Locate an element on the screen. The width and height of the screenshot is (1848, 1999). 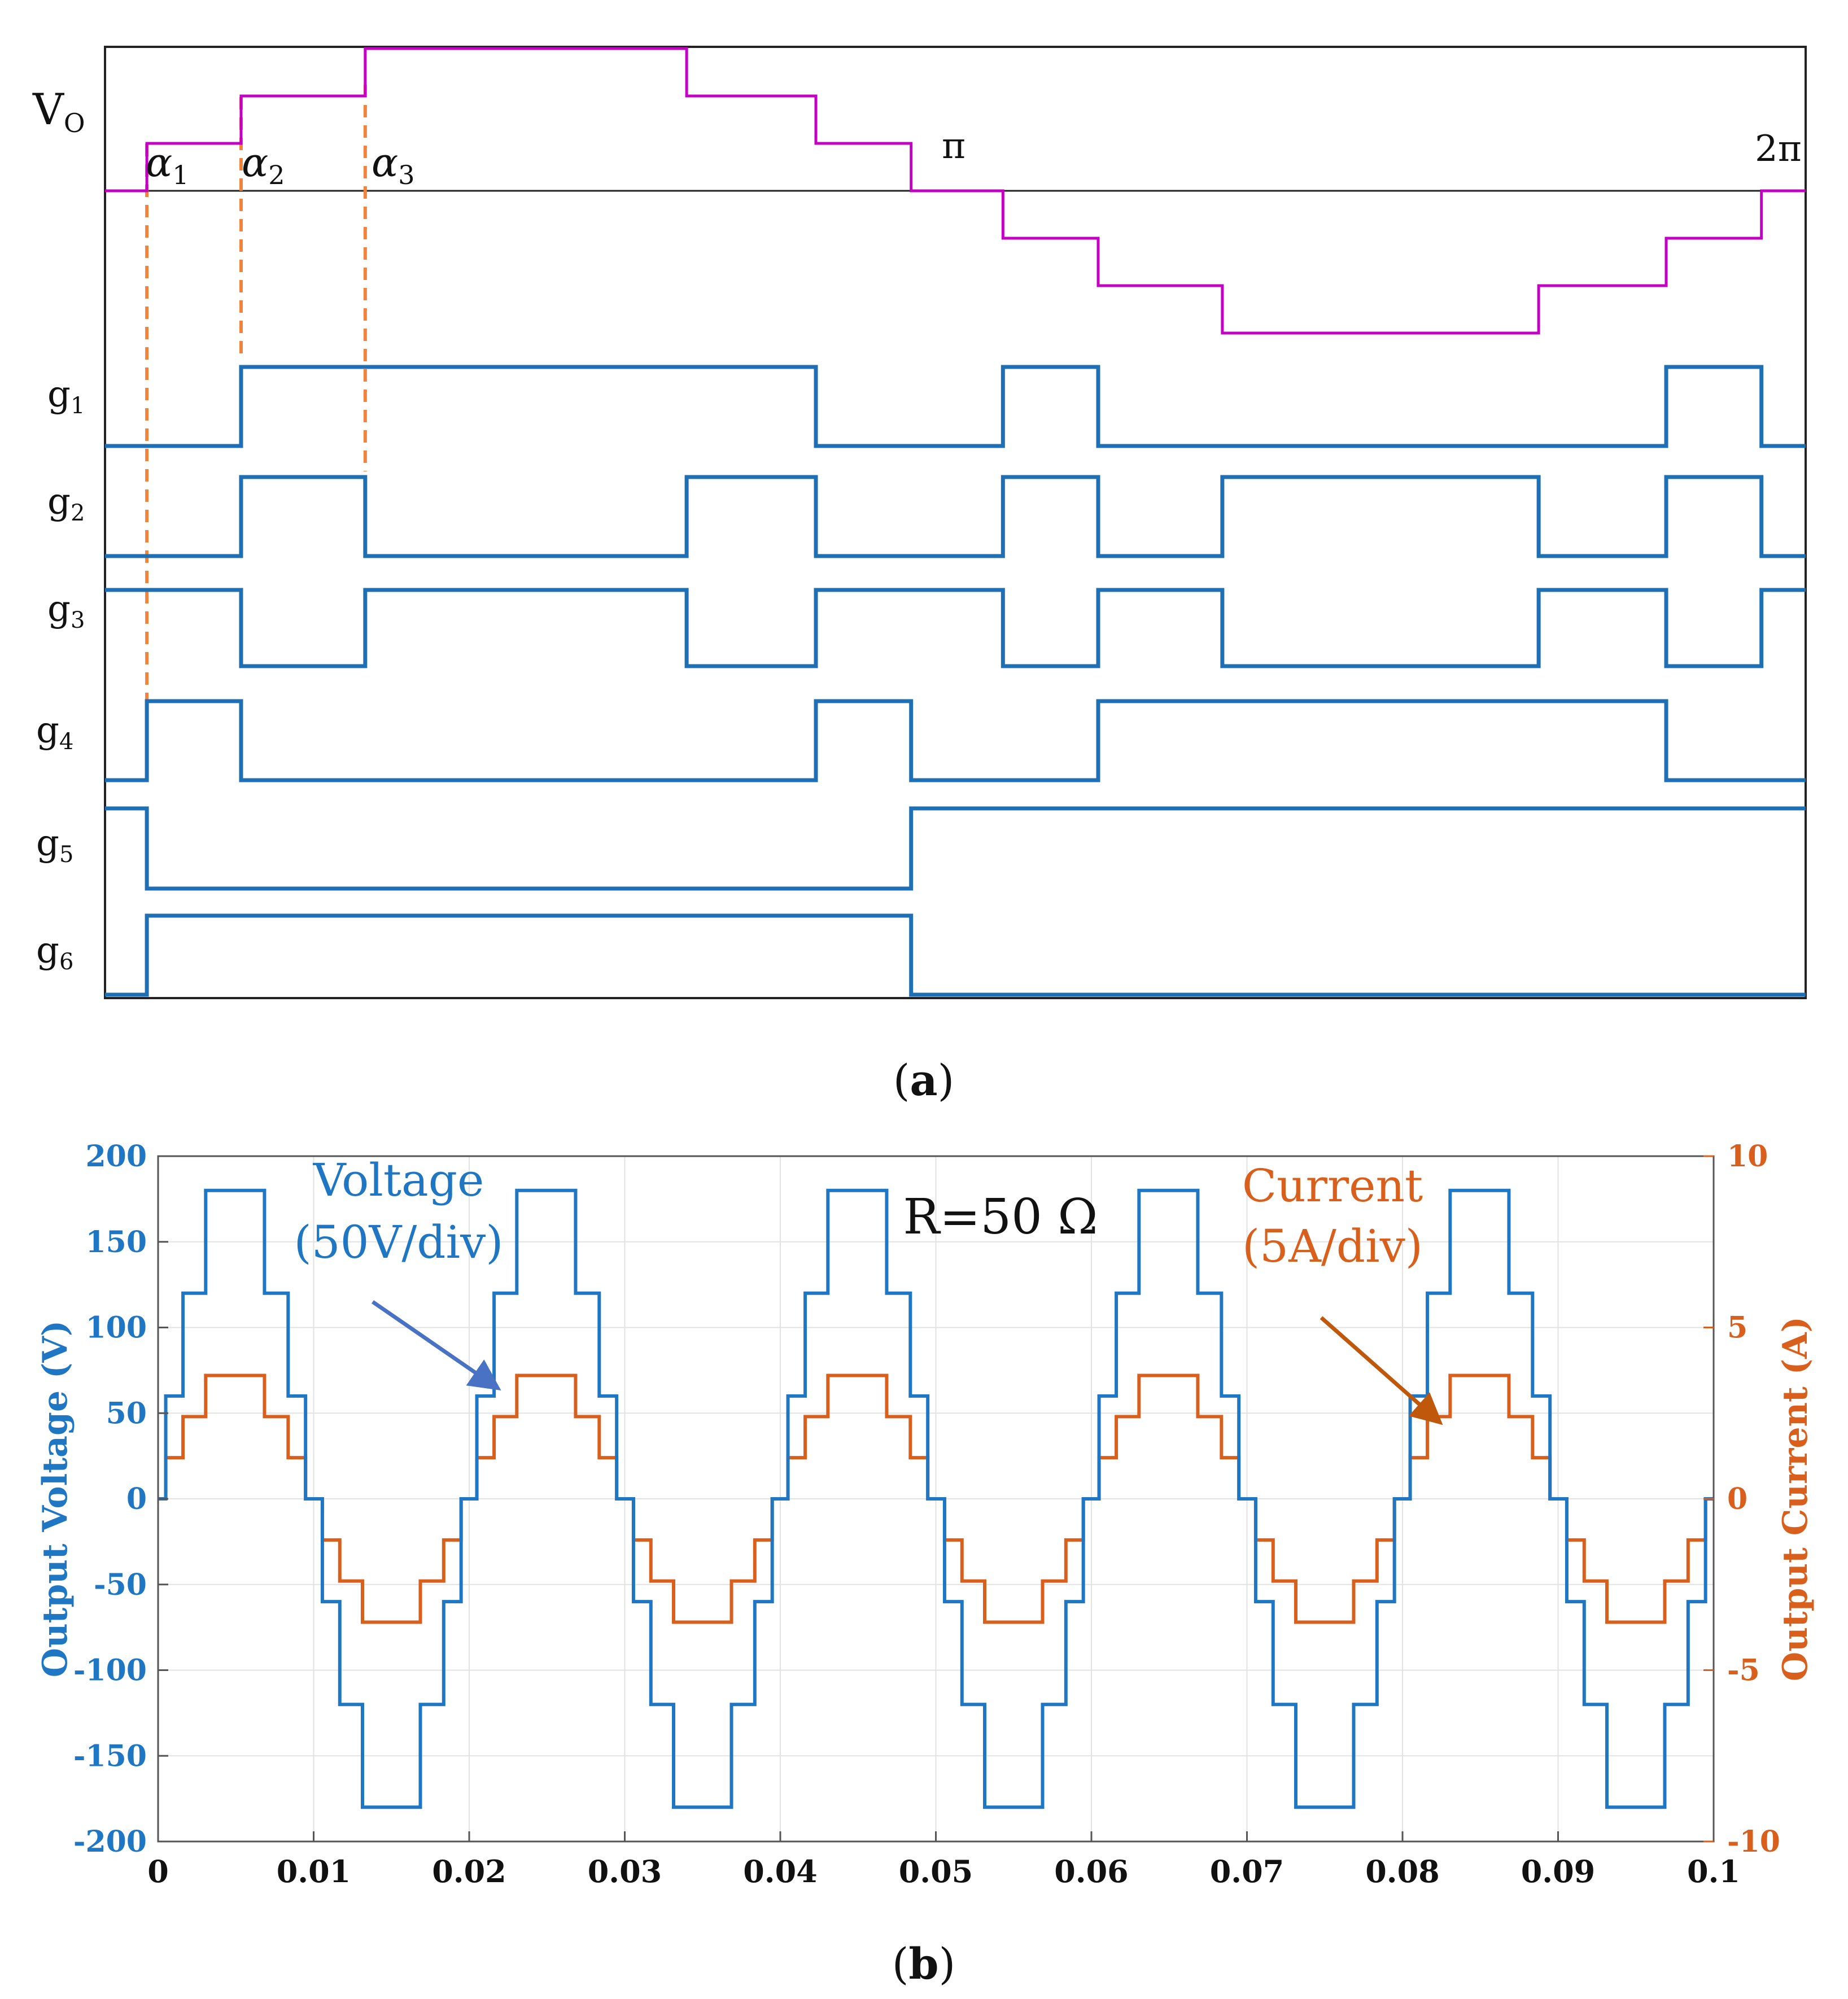
y-left-tick-label: -150 is located at coordinates (110, 1756).